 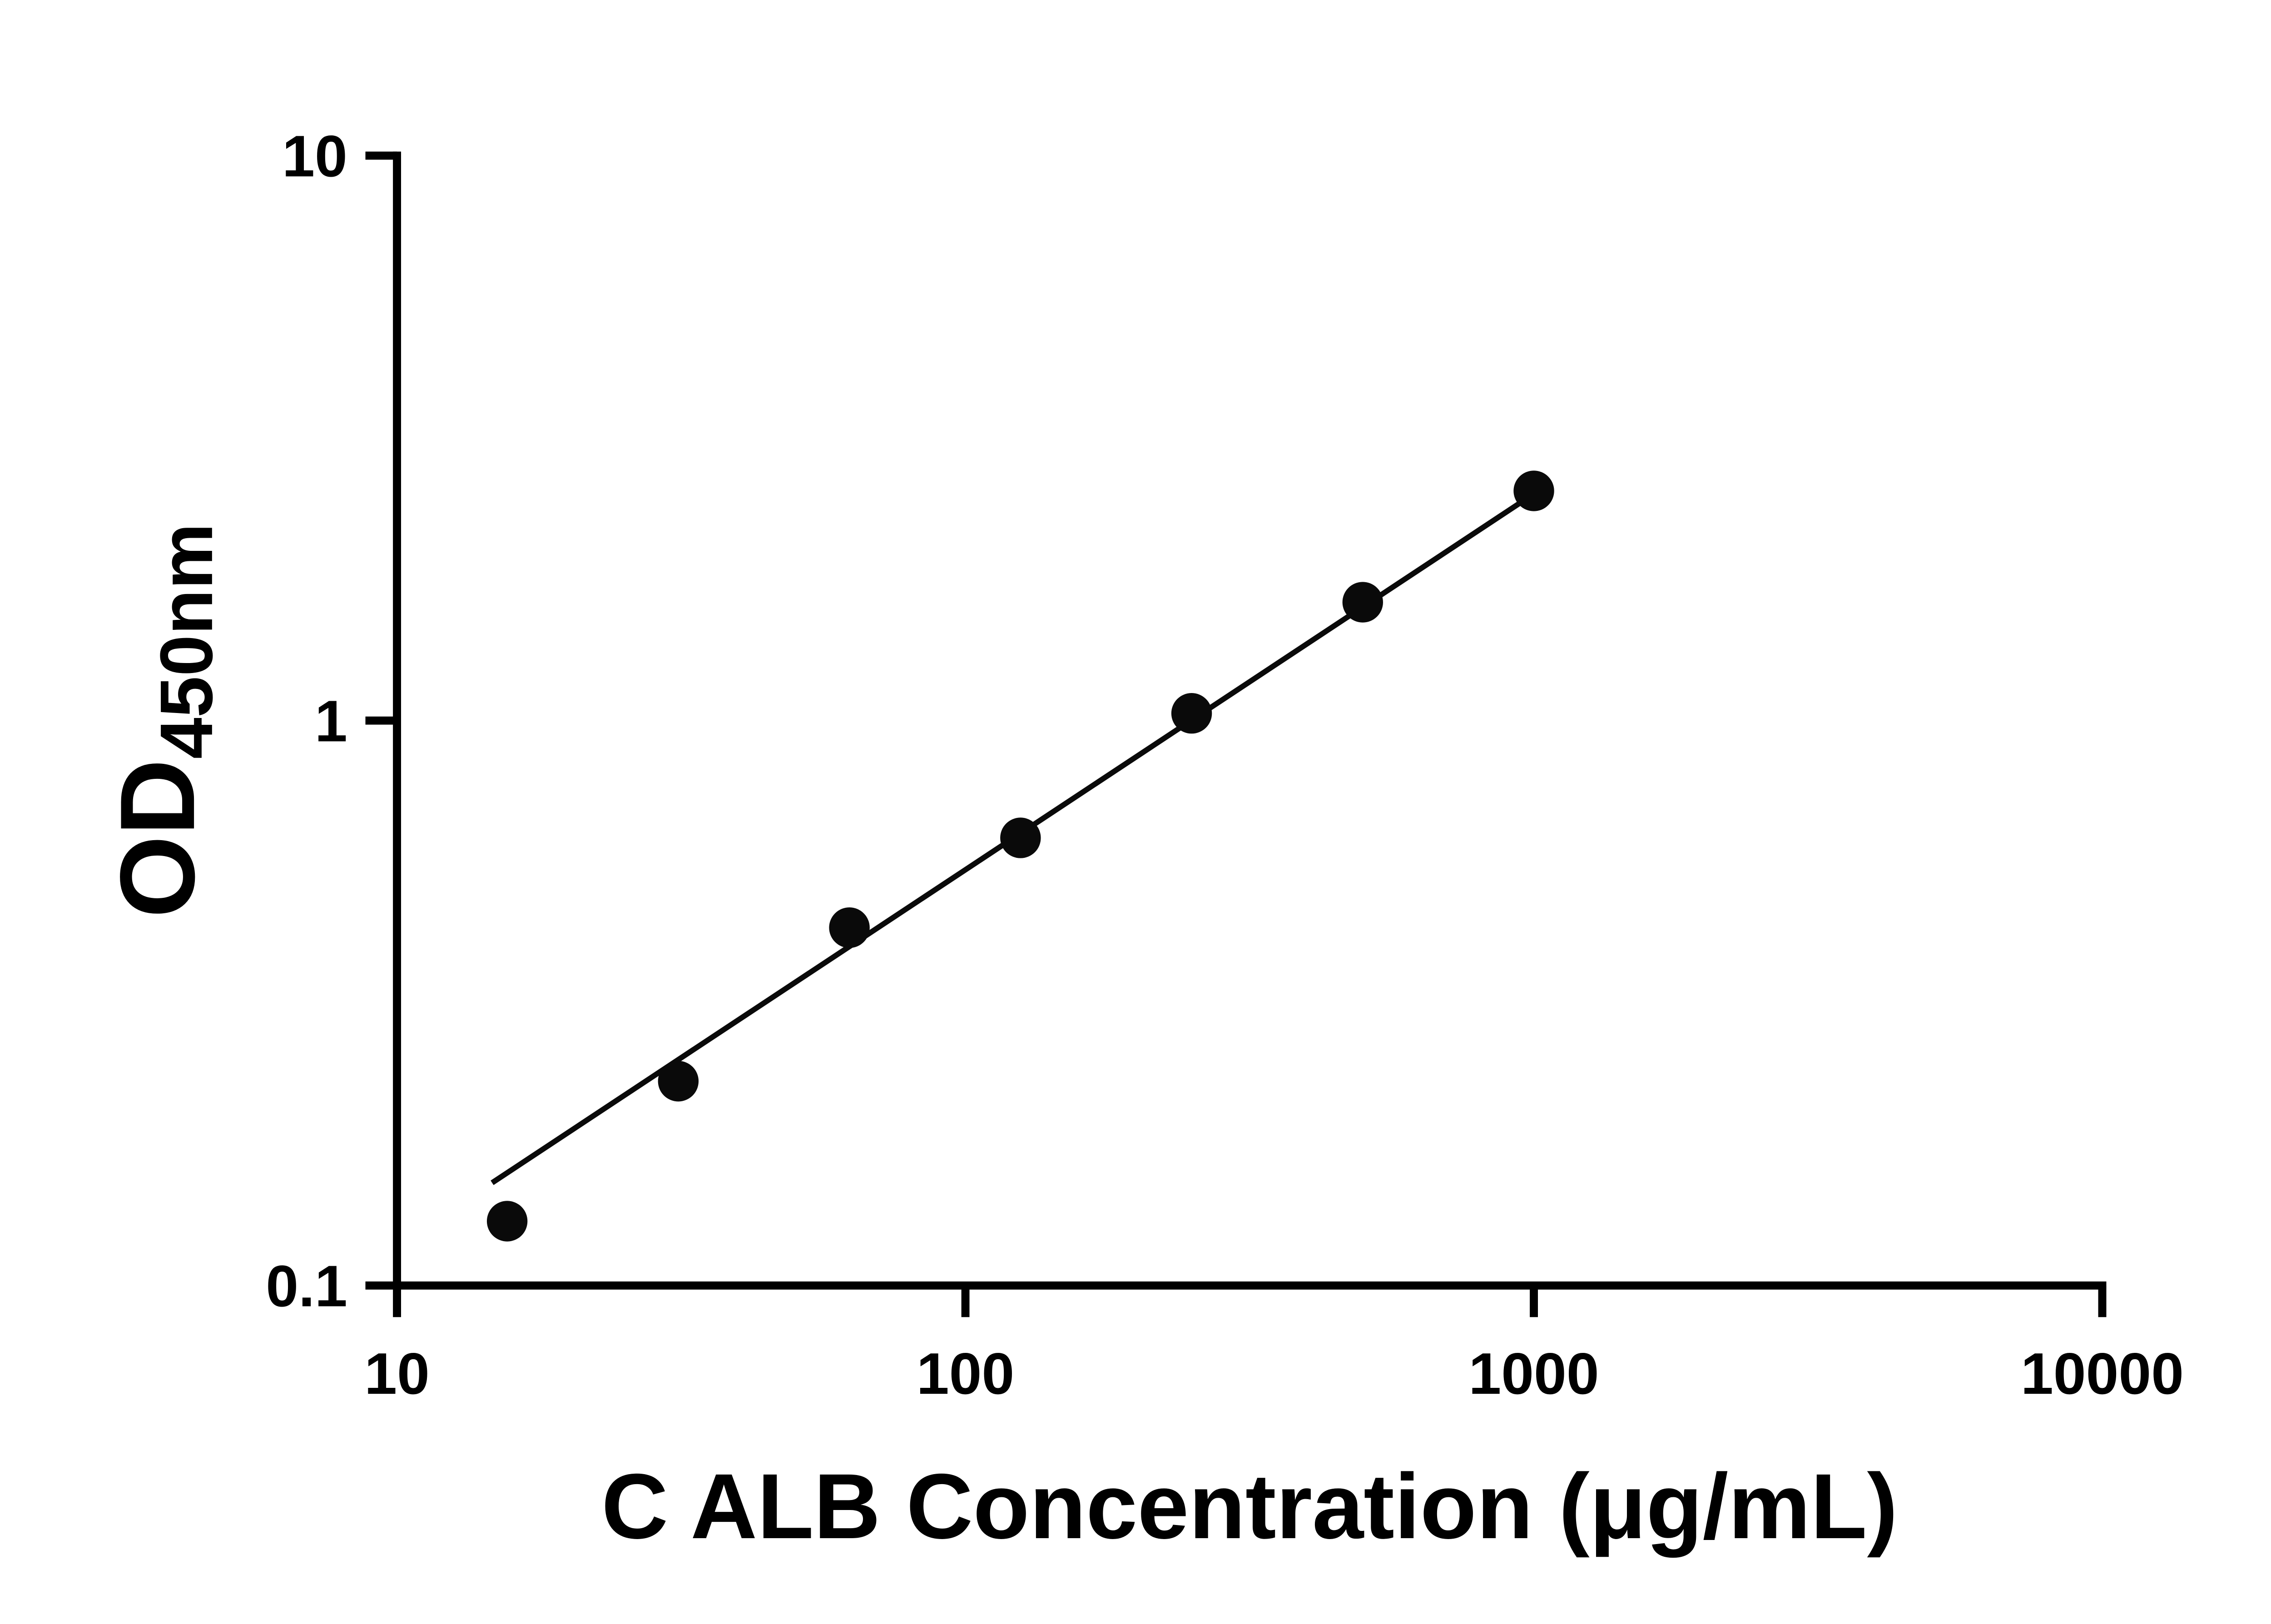 What do you see at coordinates (306, 1286) in the screenshot?
I see `y-tick-label: 0.1` at bounding box center [306, 1286].